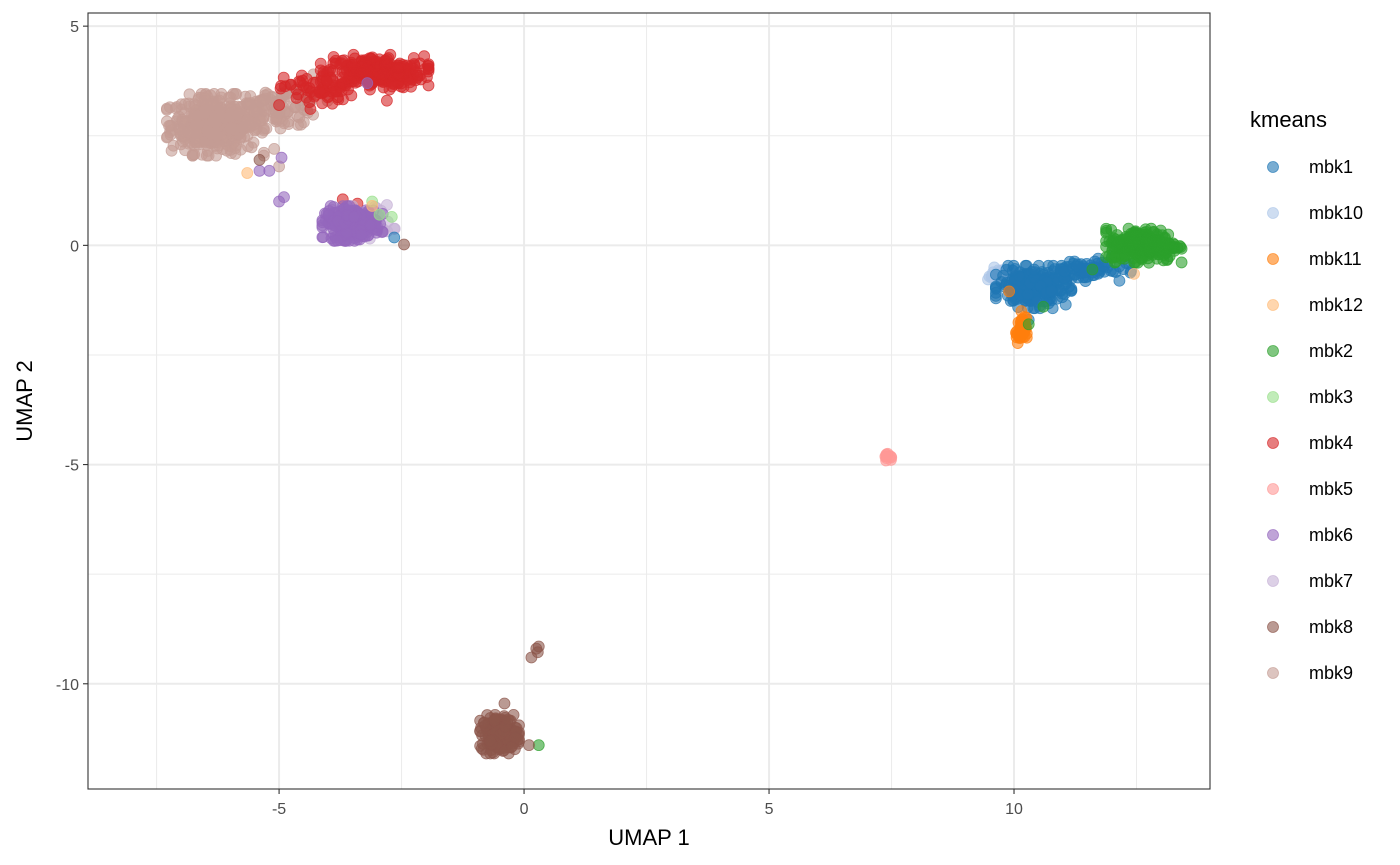  I want to click on legend-label: mbk12, so click(1336, 305).